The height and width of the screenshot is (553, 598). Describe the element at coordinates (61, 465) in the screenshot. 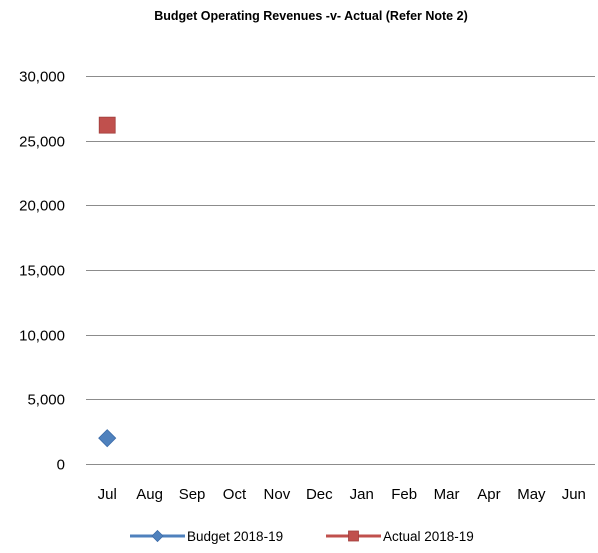

I see `y-tick-label: 0` at that location.